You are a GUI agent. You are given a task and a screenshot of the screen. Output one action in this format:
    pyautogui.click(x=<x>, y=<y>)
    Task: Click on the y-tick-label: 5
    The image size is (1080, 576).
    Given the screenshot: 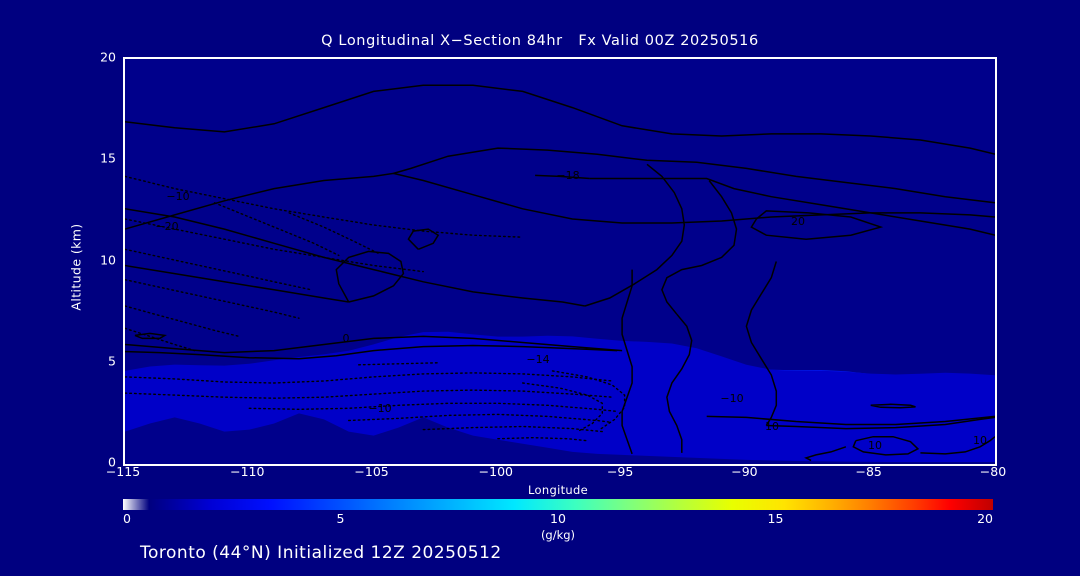 What is the action you would take?
    pyautogui.click(x=112, y=361)
    